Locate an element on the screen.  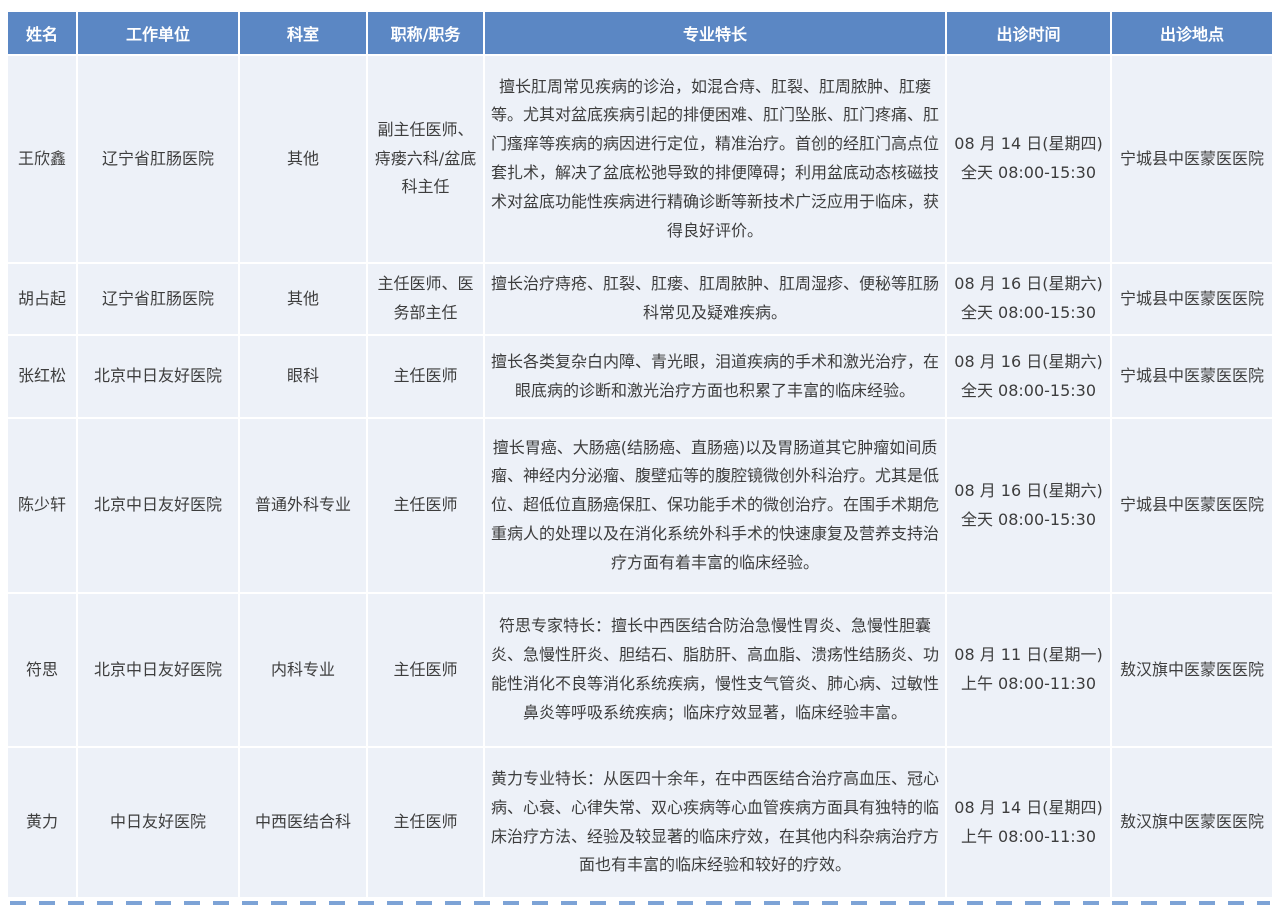
schedule-cell: 08 月 14 日(星期四) 全天 08:00-15:30 is located at coordinates (1028, 159).